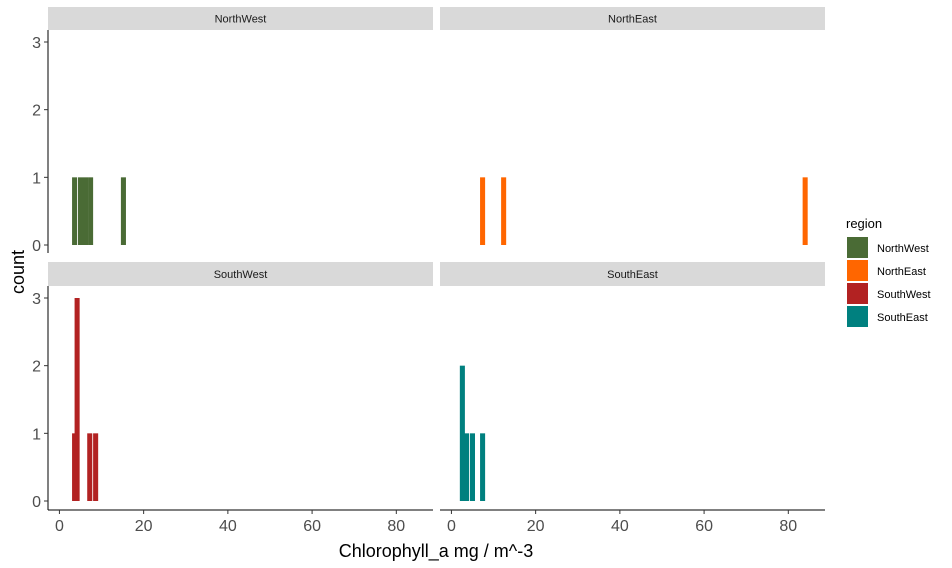 Image resolution: width=952 pixels, height=568 pixels. What do you see at coordinates (18, 272) in the screenshot?
I see `y-axis-title: count` at bounding box center [18, 272].